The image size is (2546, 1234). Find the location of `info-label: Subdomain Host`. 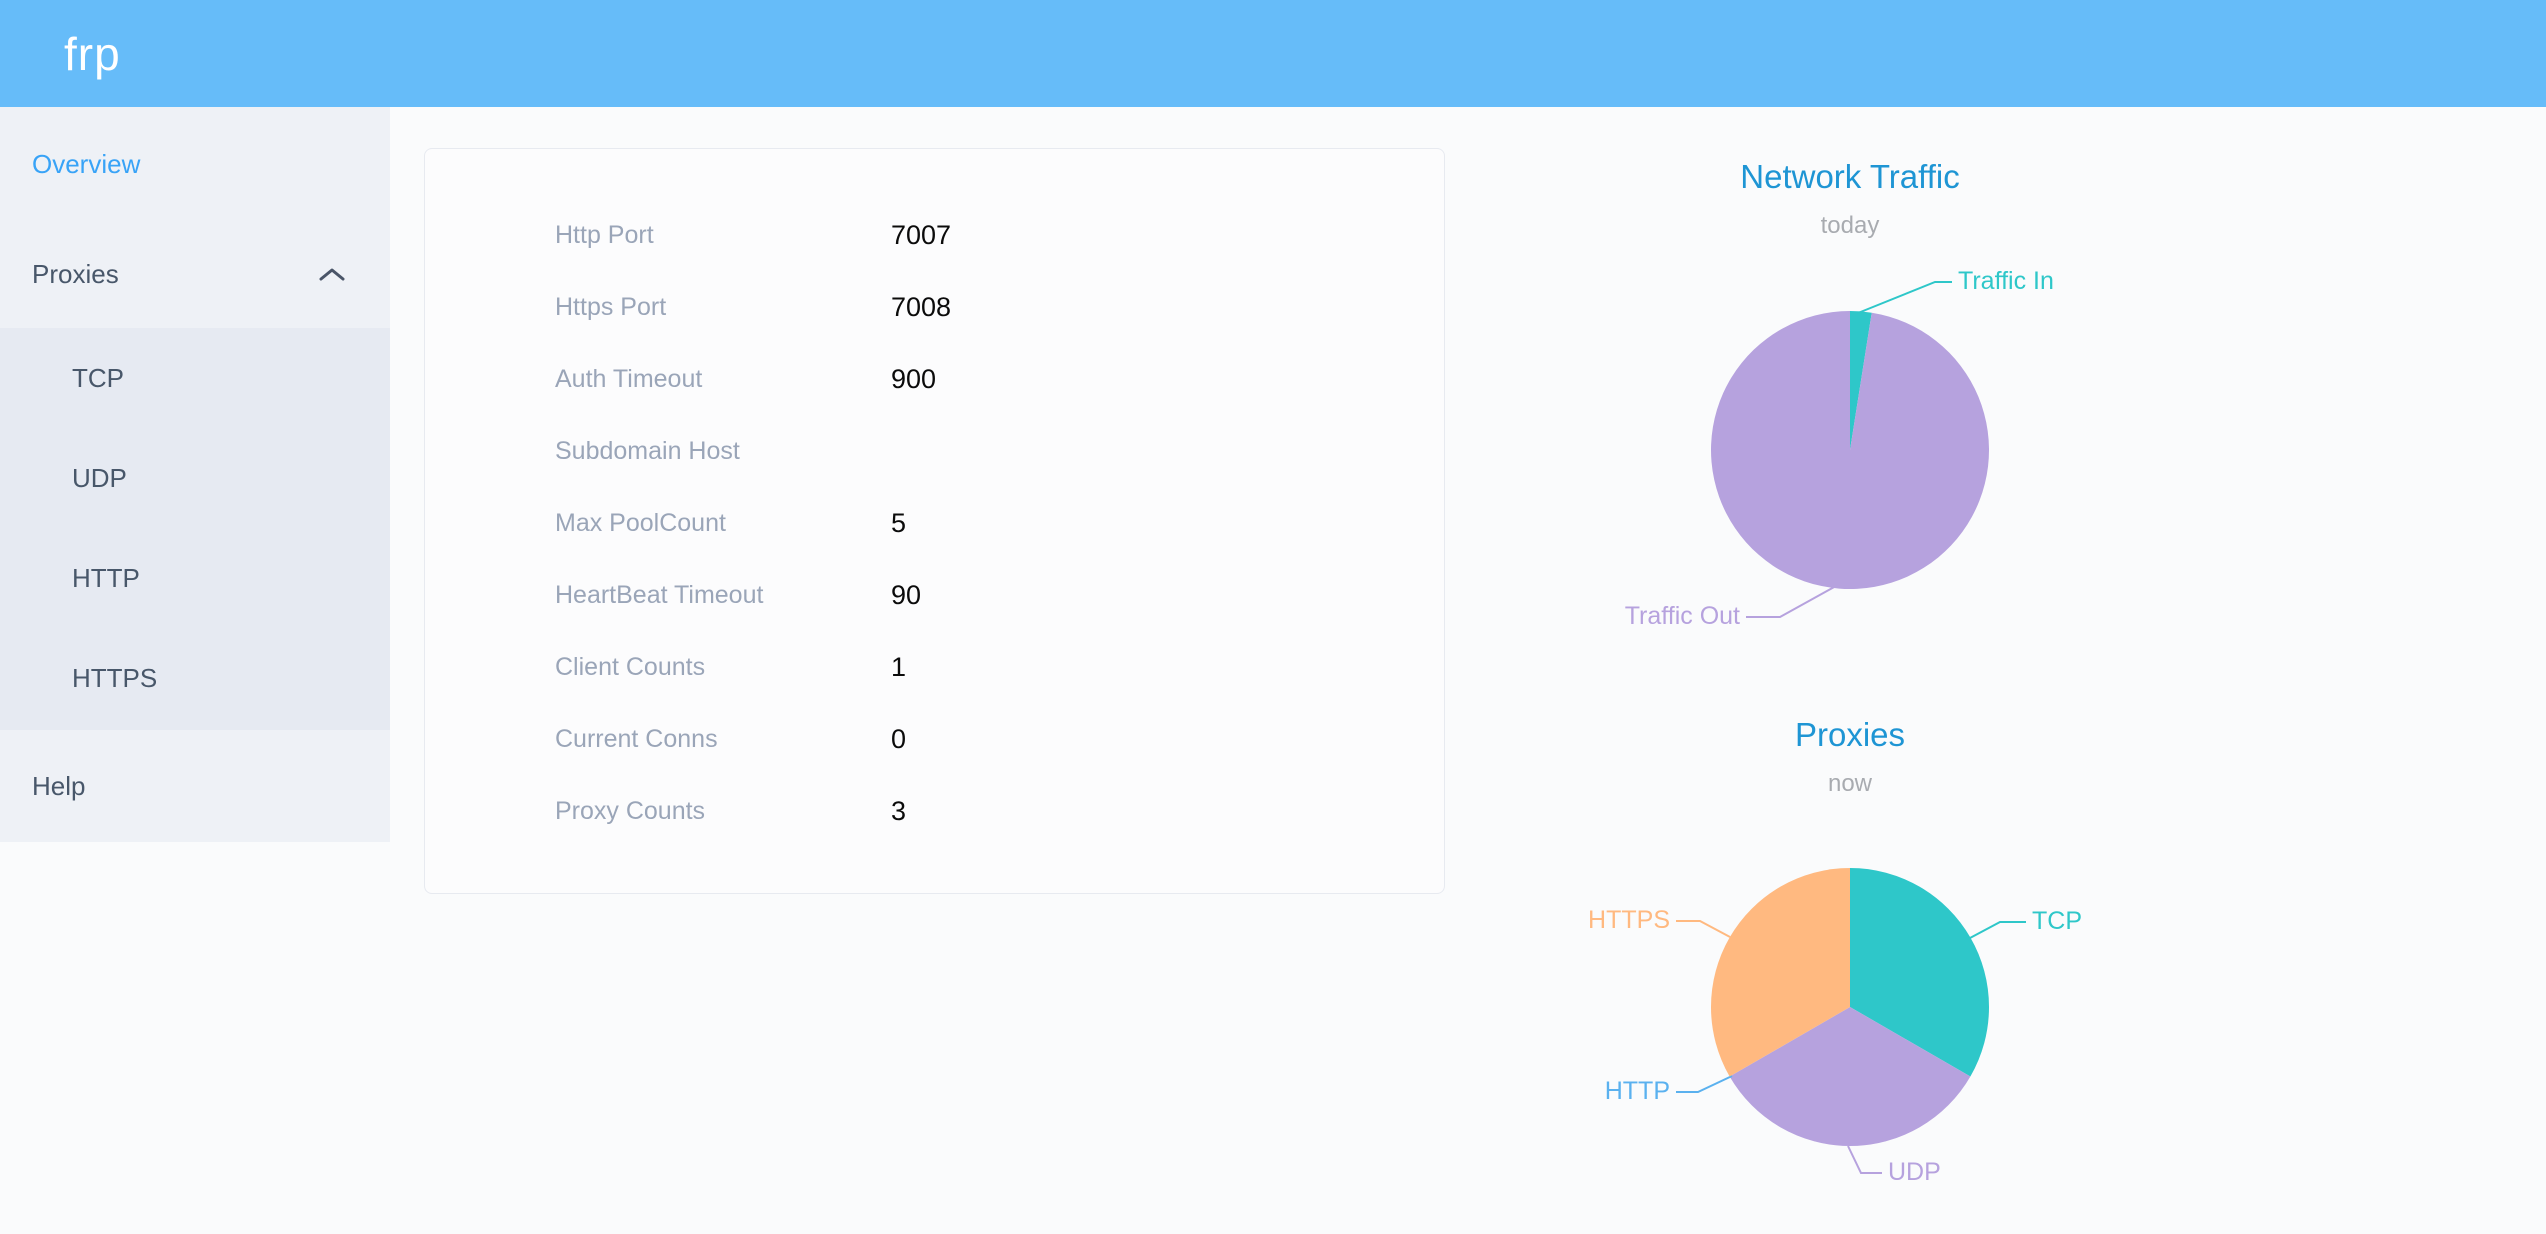

info-label: Subdomain Host is located at coordinates (647, 450).